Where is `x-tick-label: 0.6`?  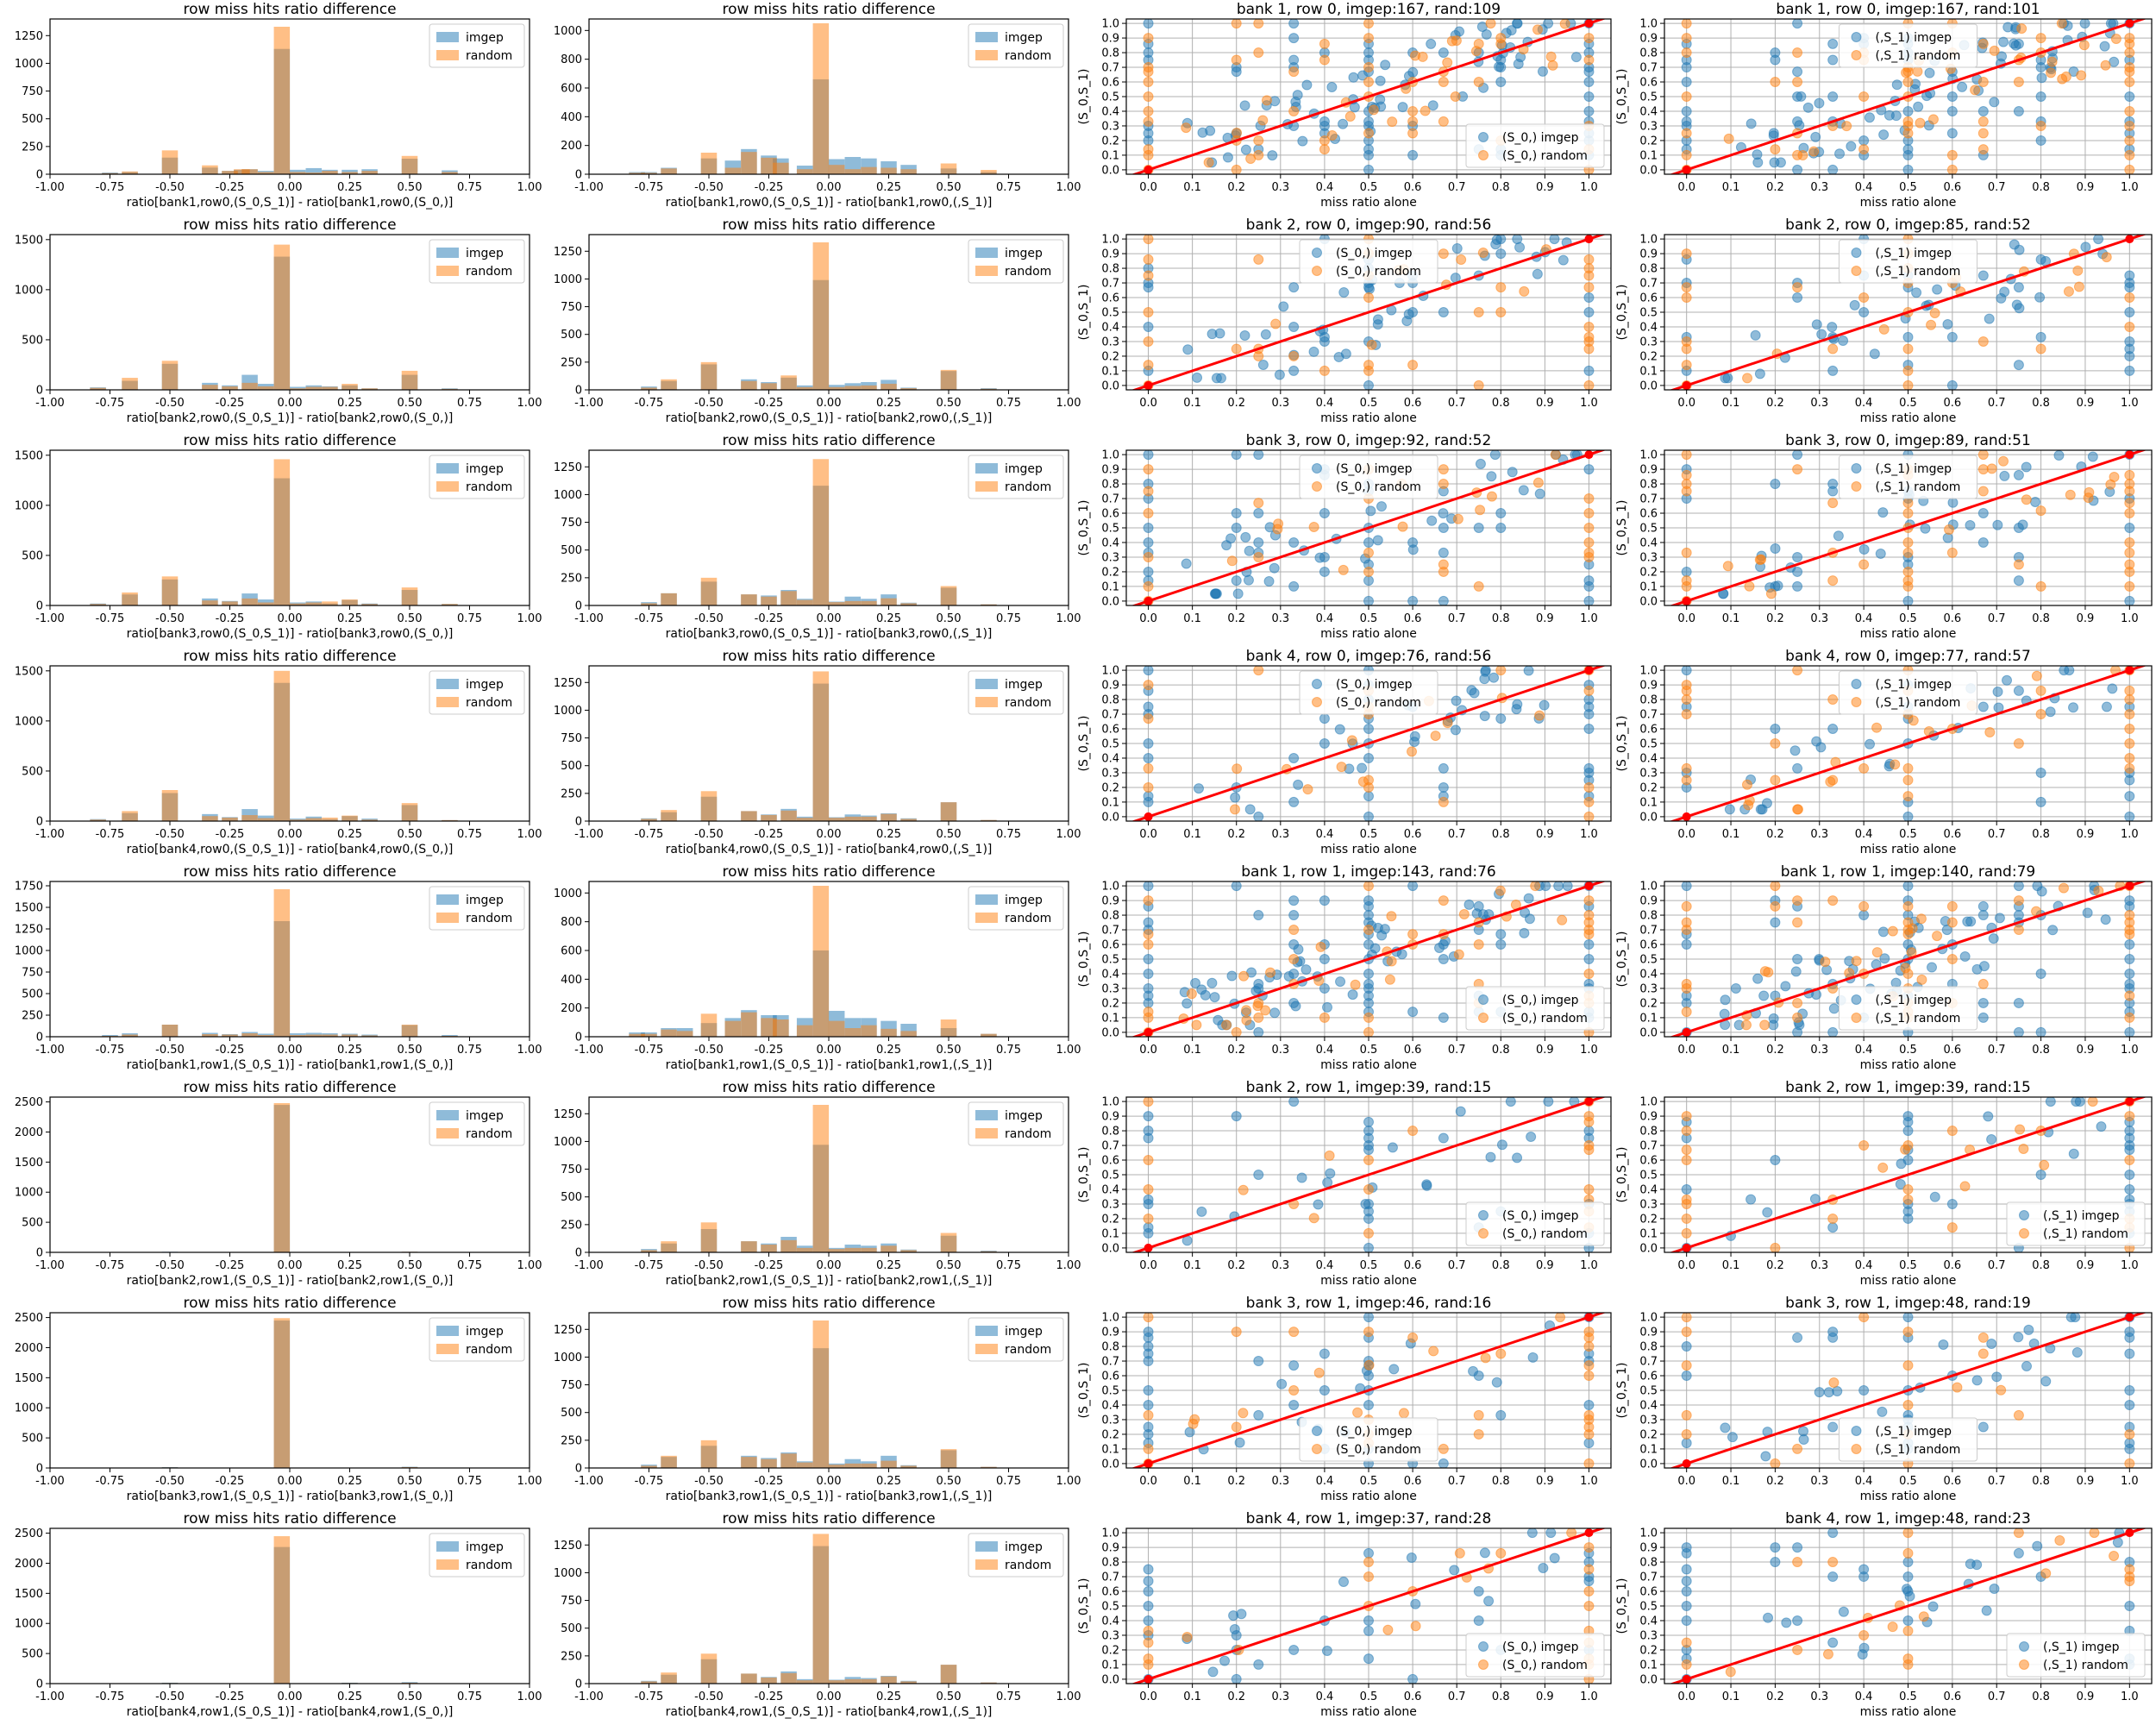 x-tick-label: 0.6 is located at coordinates (1953, 188).